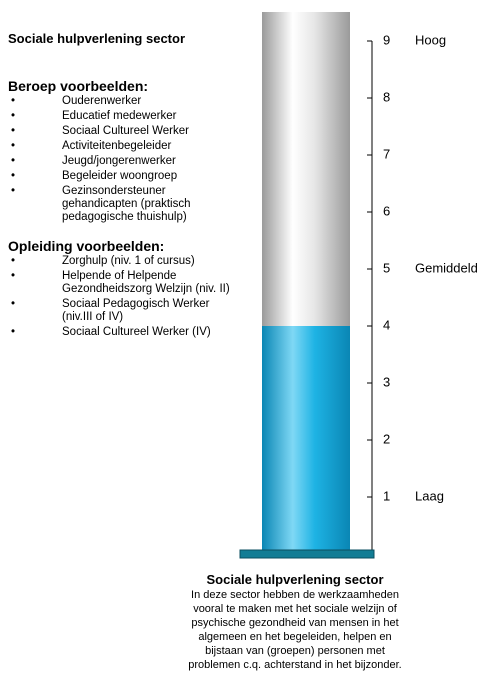 The width and height of the screenshot is (501, 694). I want to click on y-tick-label: 6, so click(386, 210).